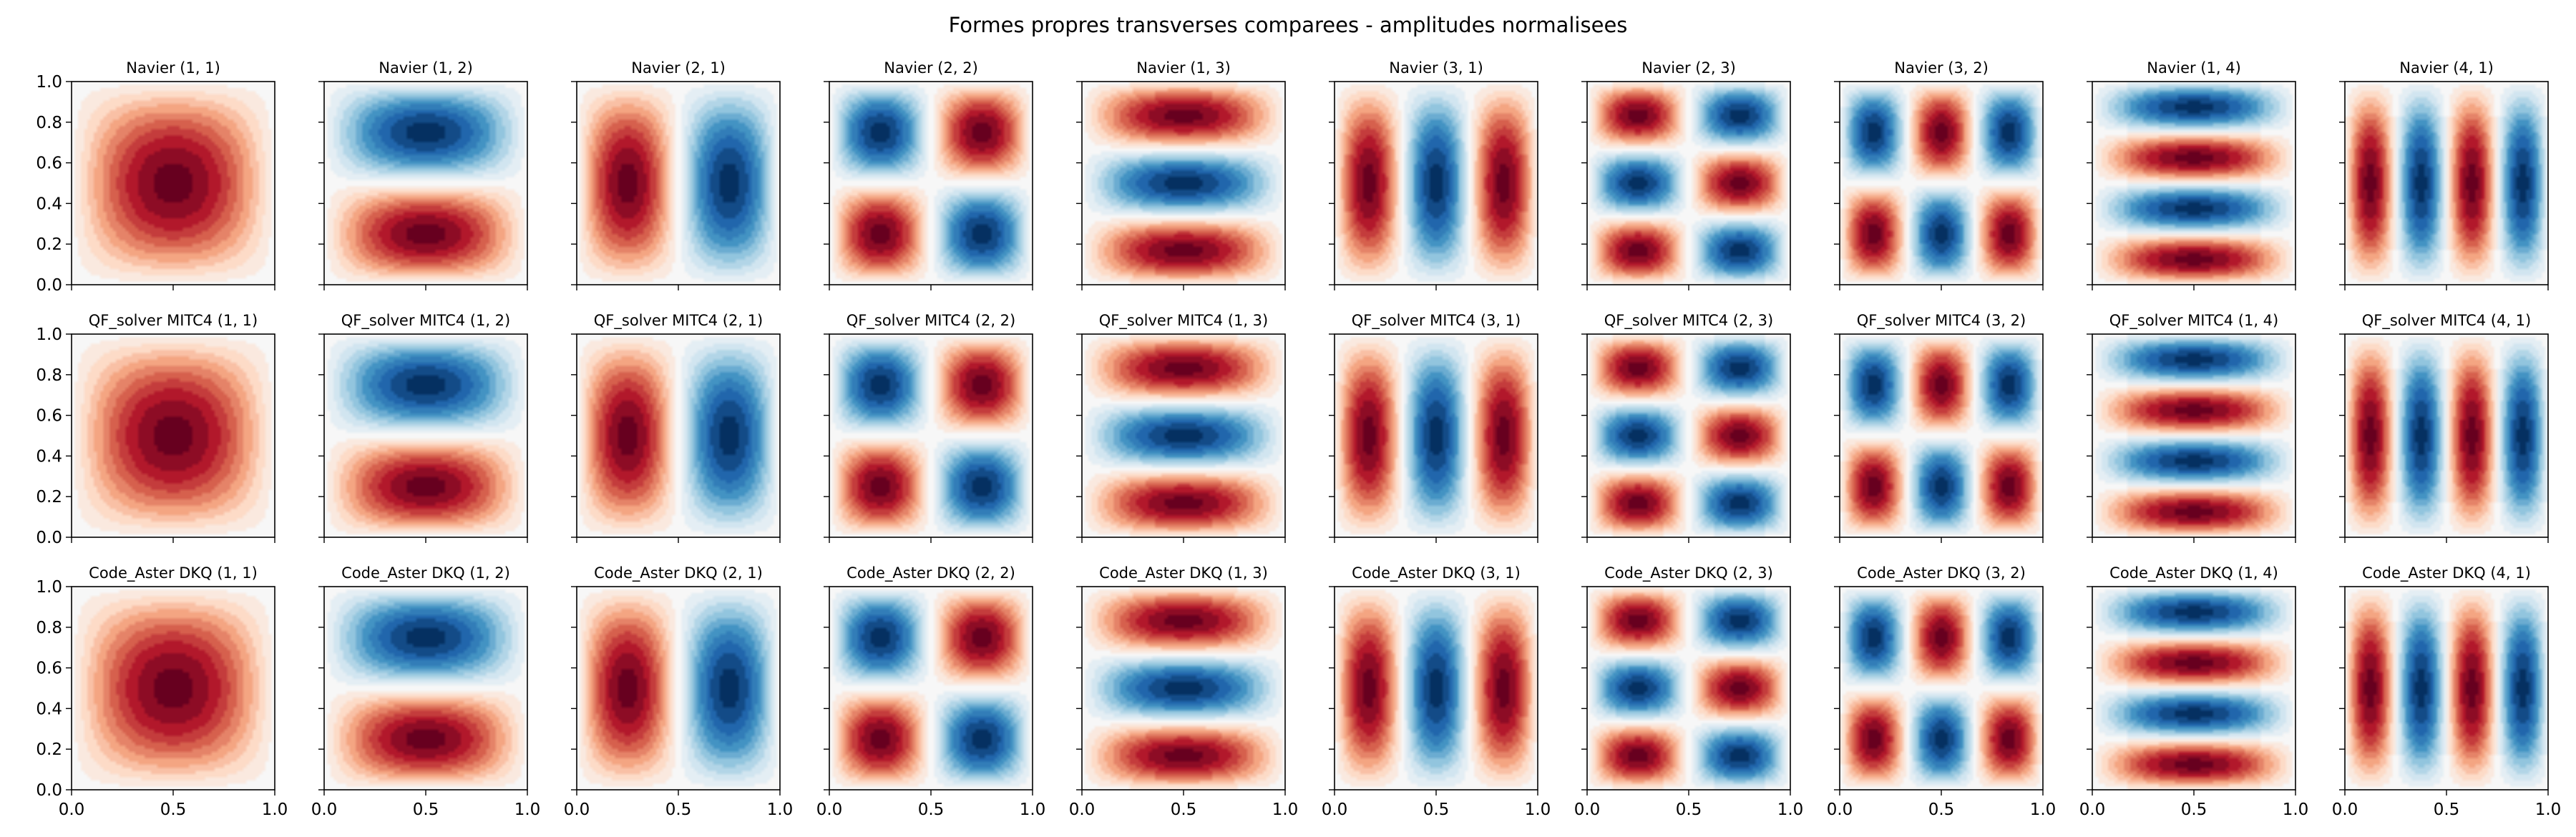 Image resolution: width=2576 pixels, height=837 pixels. Describe the element at coordinates (678, 321) in the screenshot. I see `panel-title: QF_solver MITC4 (2, 1)` at that location.